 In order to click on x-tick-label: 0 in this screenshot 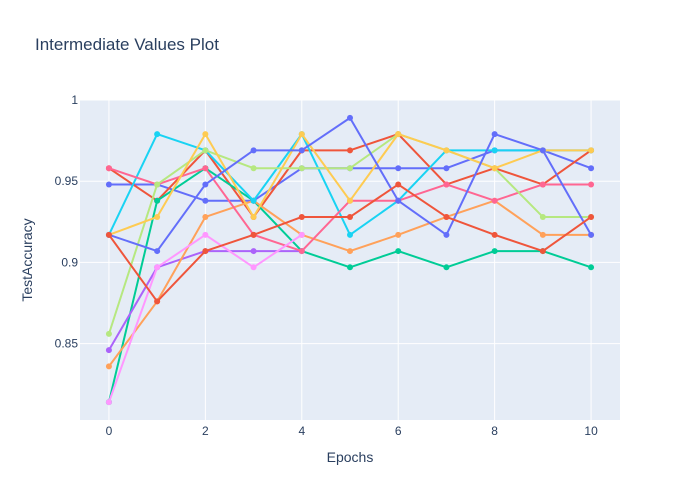, I will do `click(109, 431)`.